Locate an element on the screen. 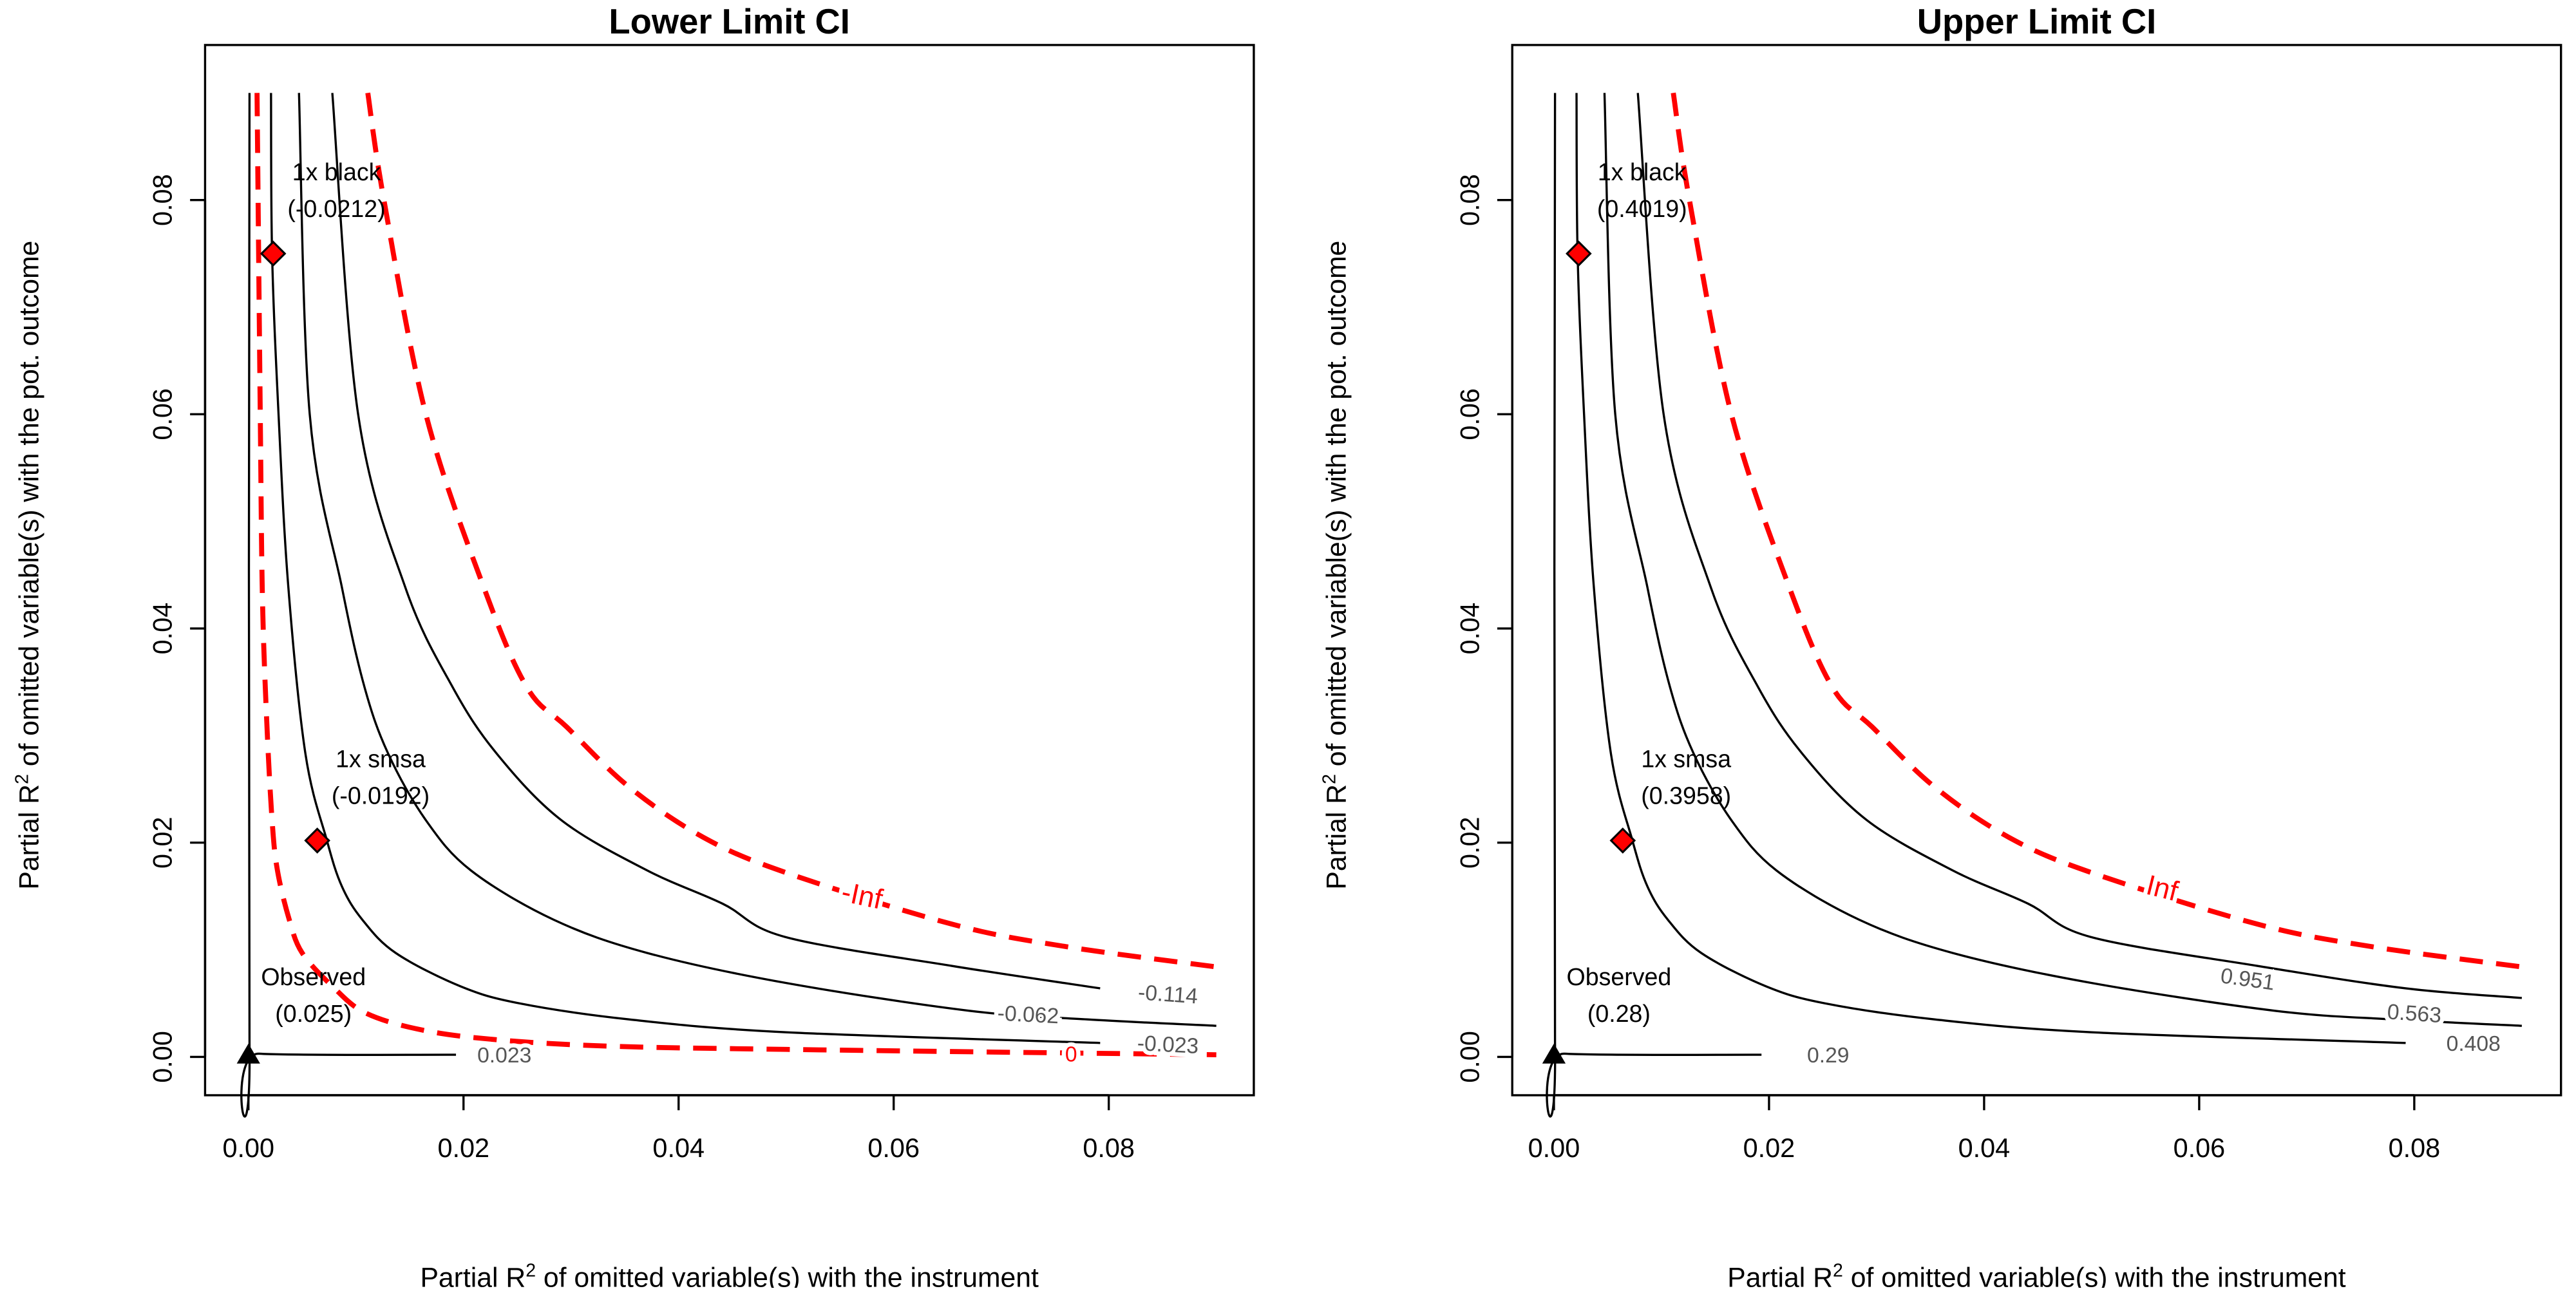 This screenshot has width=2576, height=1291. contour-label: 0.29 is located at coordinates (1828, 1056).